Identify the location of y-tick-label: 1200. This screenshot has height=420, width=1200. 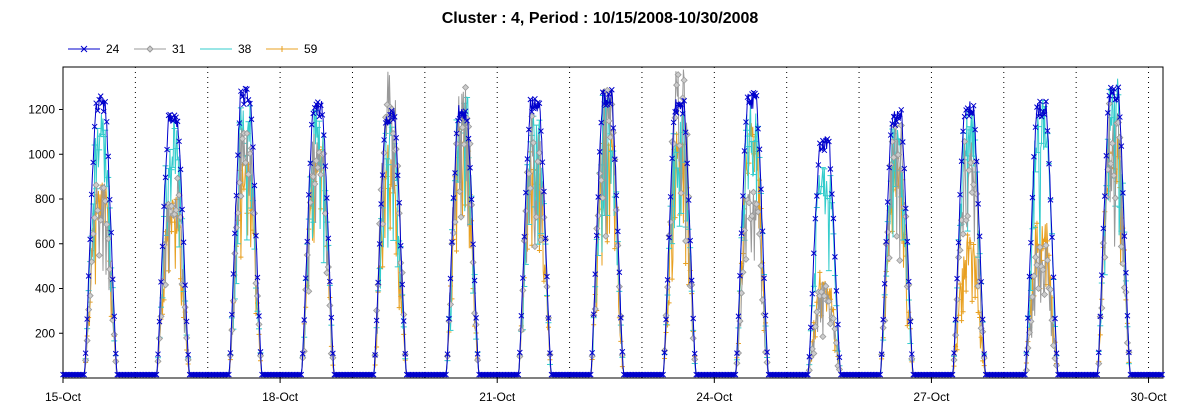
(41, 110).